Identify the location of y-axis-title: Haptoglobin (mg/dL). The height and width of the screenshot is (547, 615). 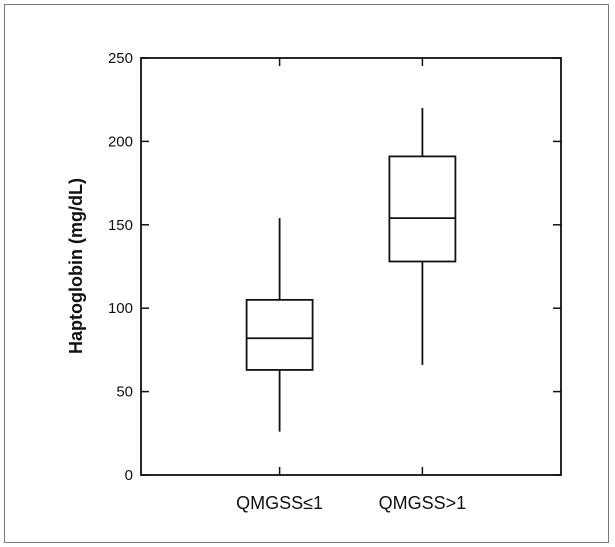
(76, 266).